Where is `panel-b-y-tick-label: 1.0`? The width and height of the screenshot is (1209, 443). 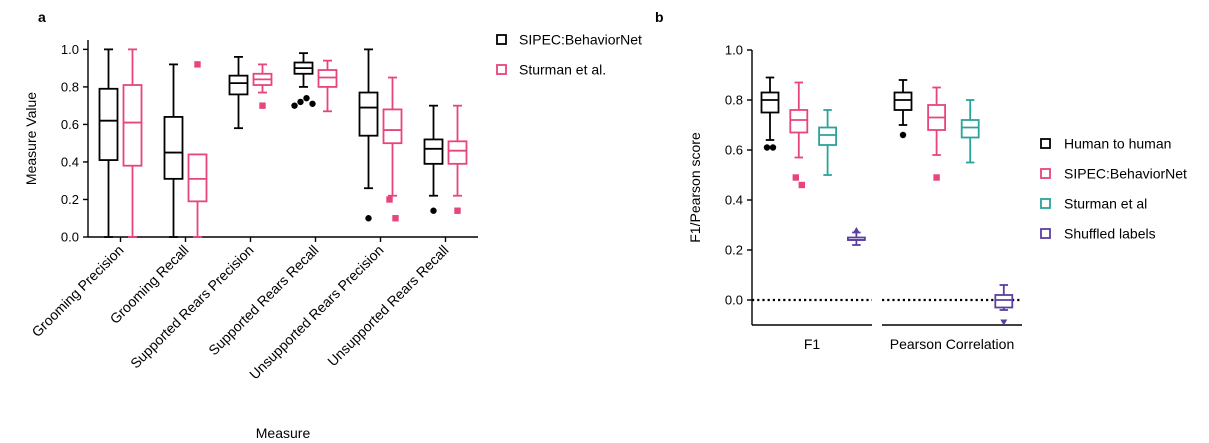 panel-b-y-tick-label: 1.0 is located at coordinates (734, 50).